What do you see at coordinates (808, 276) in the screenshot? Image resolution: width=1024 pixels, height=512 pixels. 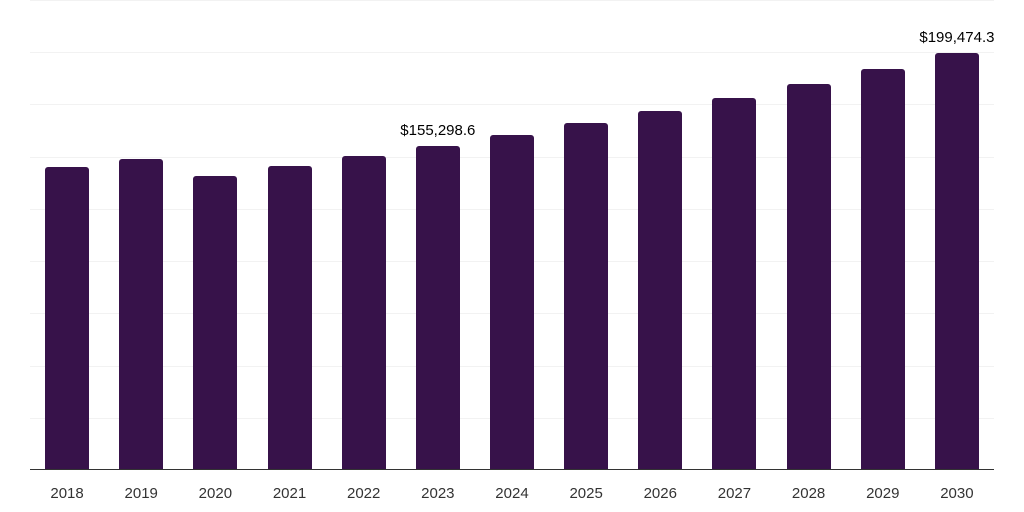 I see `bar-2028` at bounding box center [808, 276].